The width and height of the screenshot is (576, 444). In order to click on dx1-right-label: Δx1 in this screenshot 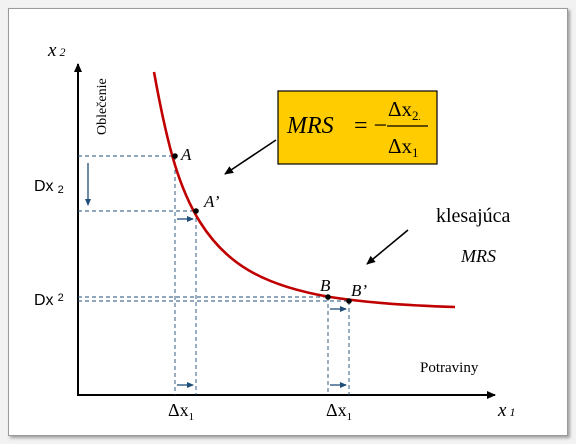, I will do `click(339, 411)`.